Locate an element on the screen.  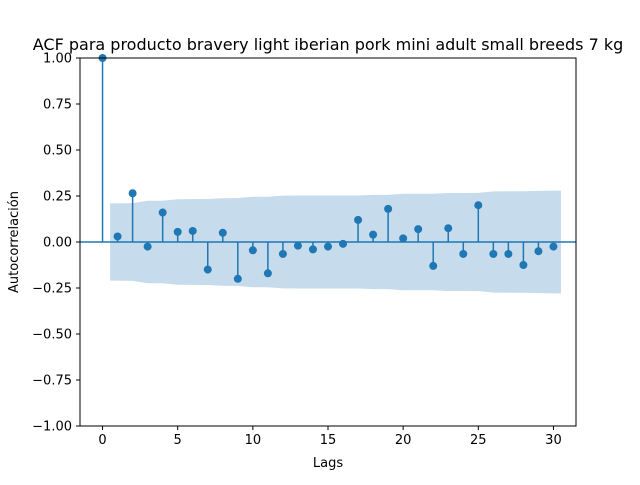
x-tick-label: 15 is located at coordinates (328, 440).